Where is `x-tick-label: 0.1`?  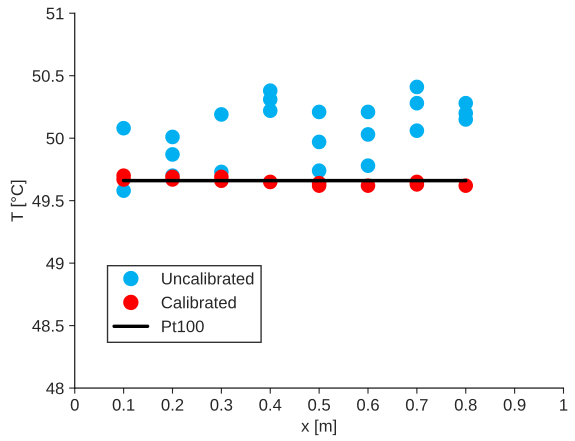 x-tick-label: 0.1 is located at coordinates (123, 404).